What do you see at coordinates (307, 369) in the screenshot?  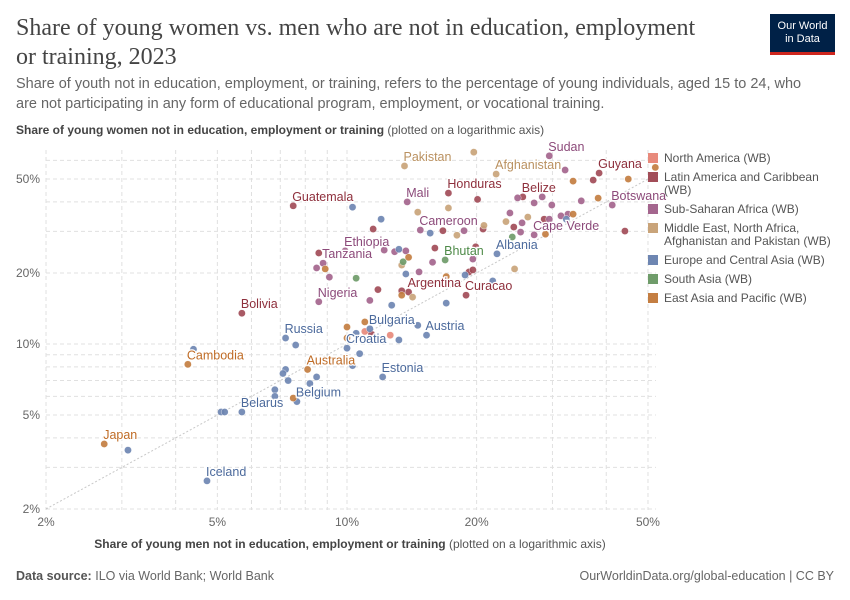 I see `point-australia` at bounding box center [307, 369].